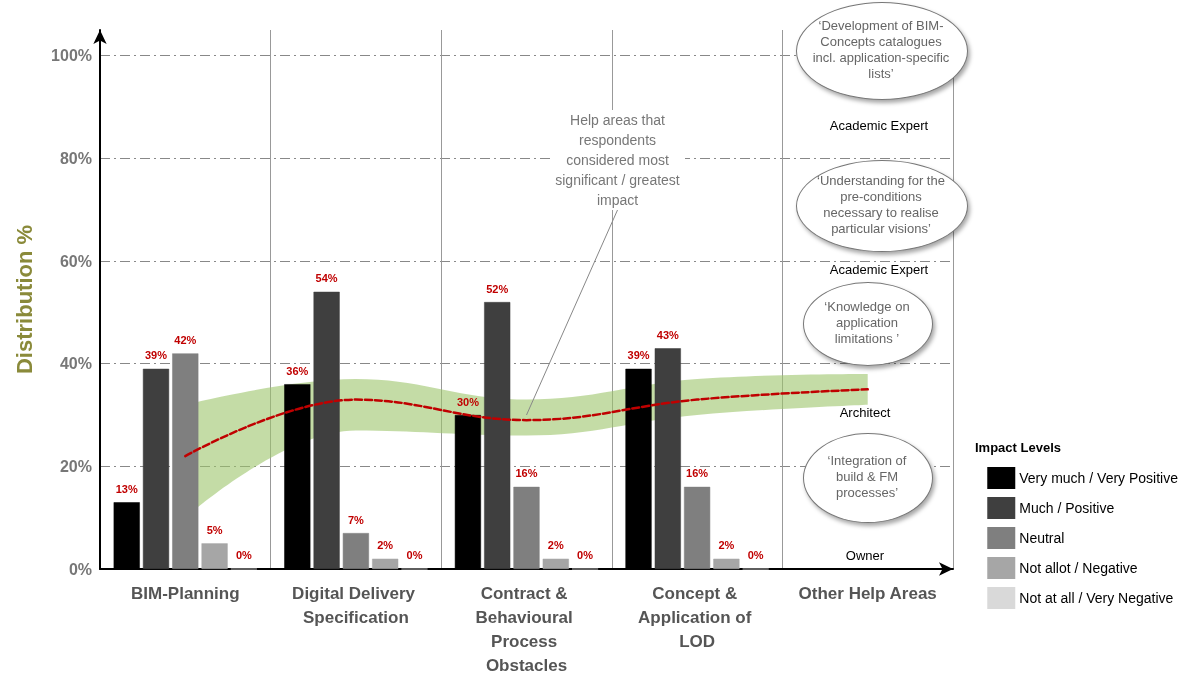 The image size is (1198, 677). Describe the element at coordinates (356, 519) in the screenshot. I see `data-label: 7%` at that location.